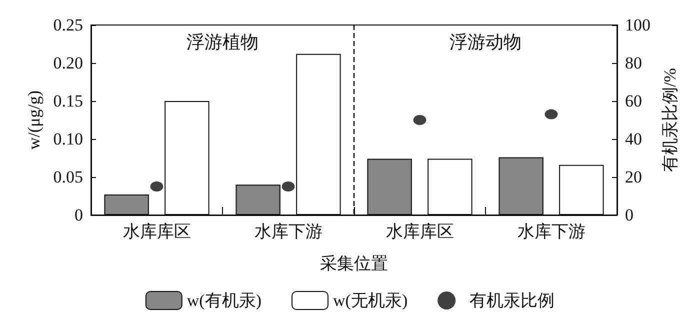 This screenshot has width=700, height=327. Describe the element at coordinates (633, 101) in the screenshot. I see `y2-tick-label: 60` at that location.